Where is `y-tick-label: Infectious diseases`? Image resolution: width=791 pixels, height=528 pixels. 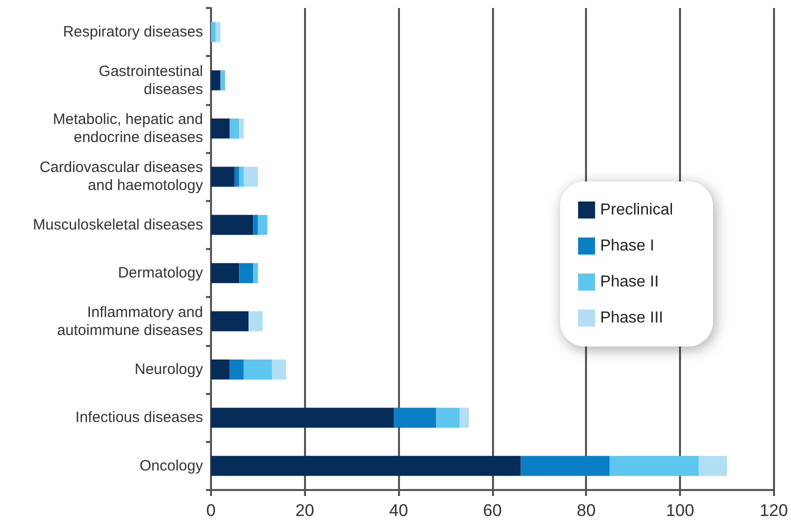 y-tick-label: Infectious diseases is located at coordinates (139, 417).